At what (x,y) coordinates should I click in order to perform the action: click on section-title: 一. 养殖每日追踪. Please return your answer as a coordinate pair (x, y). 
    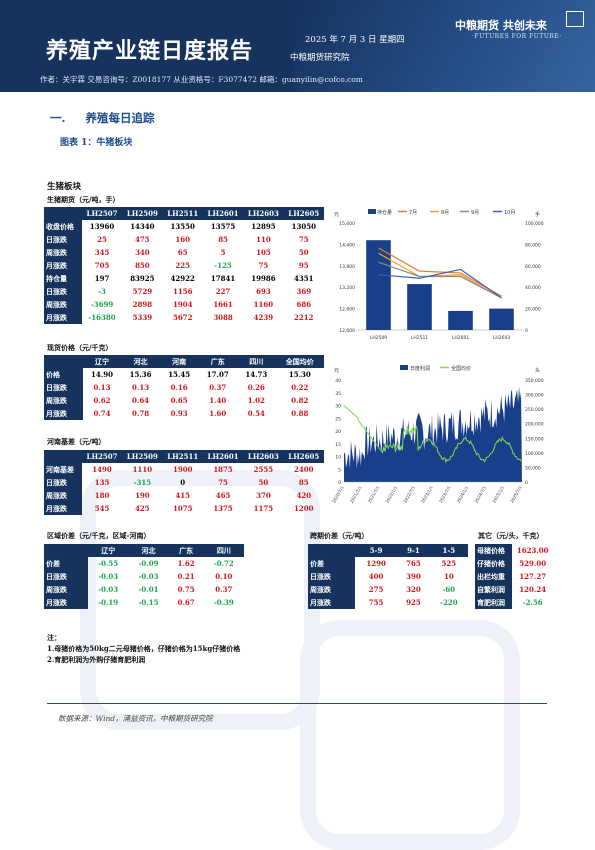
    Looking at the image, I should click on (102, 118).